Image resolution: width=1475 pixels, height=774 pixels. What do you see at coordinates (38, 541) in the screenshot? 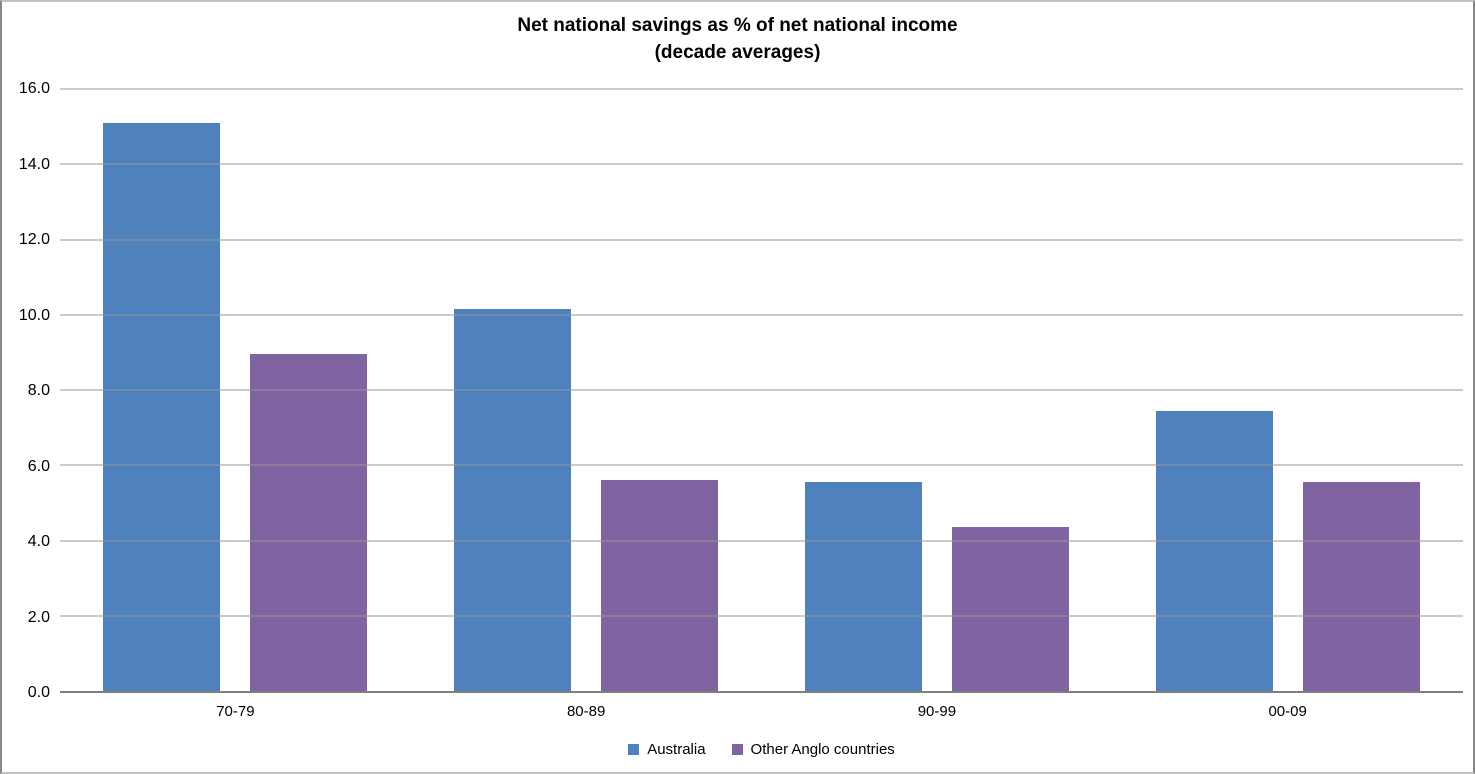
I see `y-axis-tick-label: 4.0` at bounding box center [38, 541].